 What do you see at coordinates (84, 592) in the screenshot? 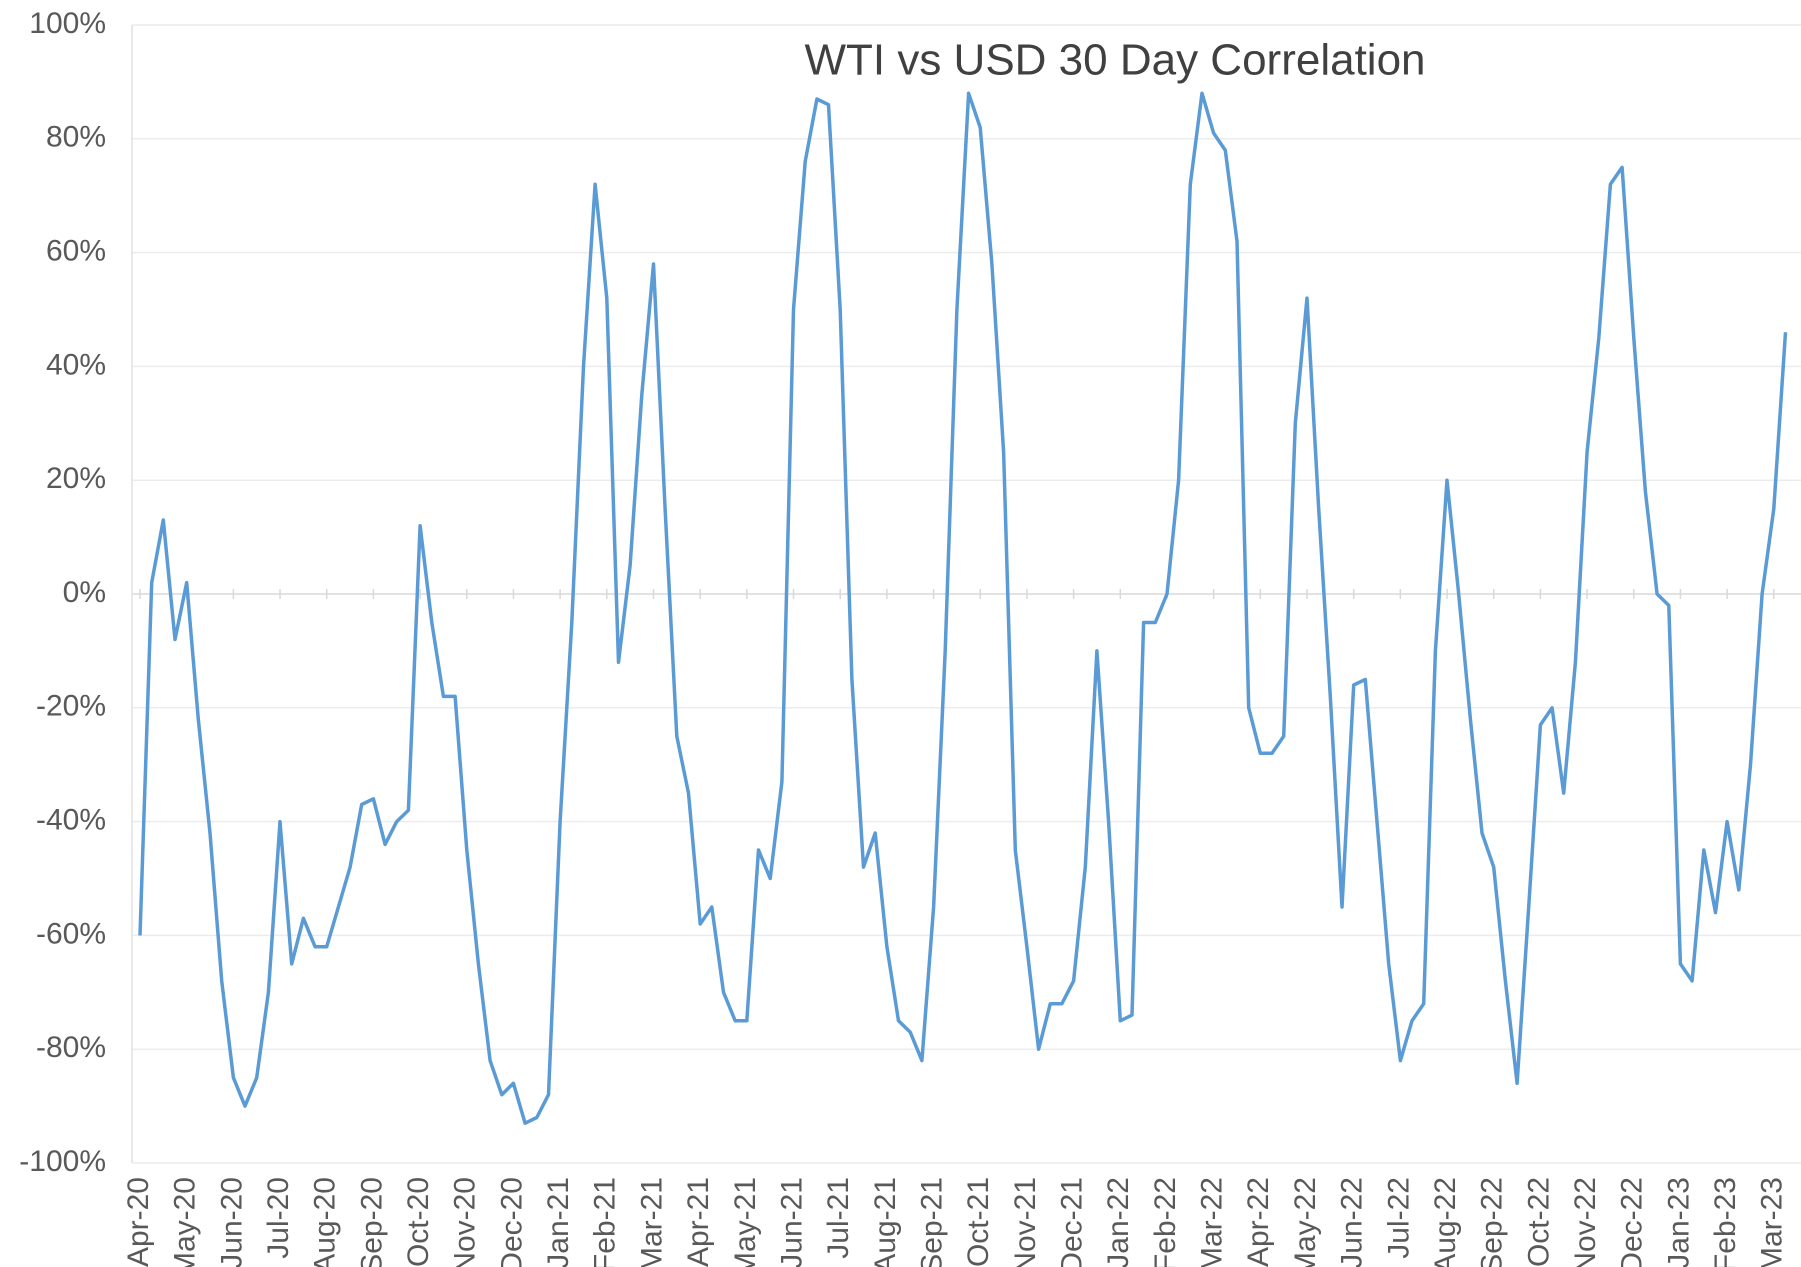
I see `y-tick-label: 0%` at bounding box center [84, 592].